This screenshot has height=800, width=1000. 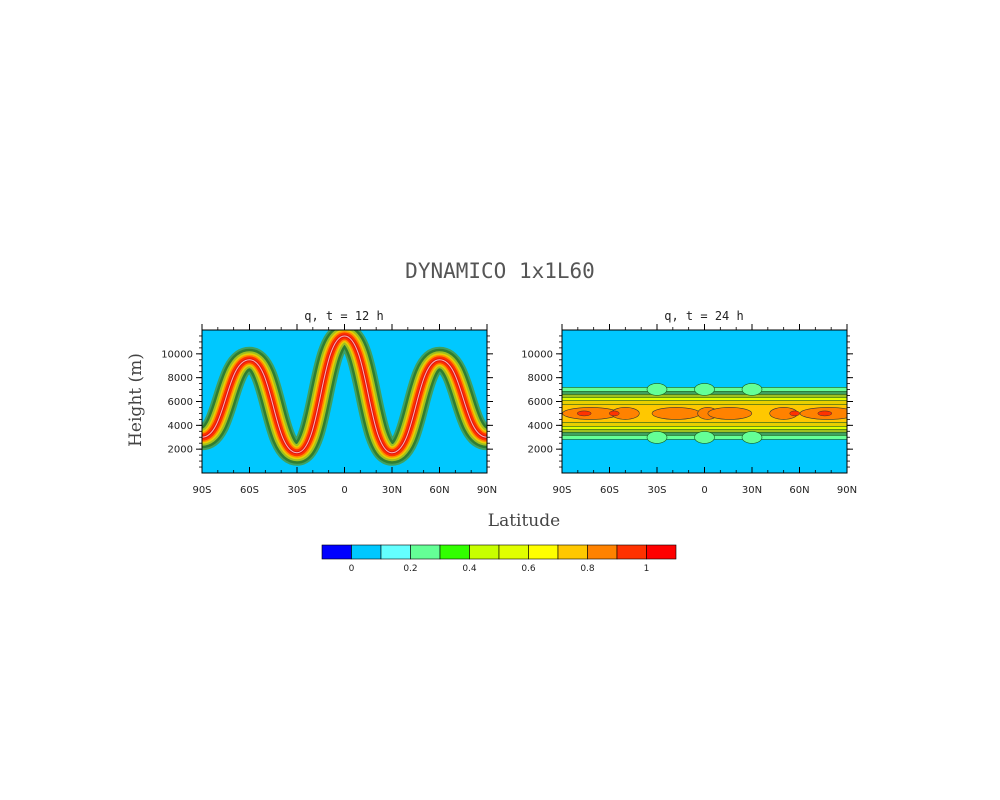 I want to click on contour-highlight, so click(x=344, y=394).